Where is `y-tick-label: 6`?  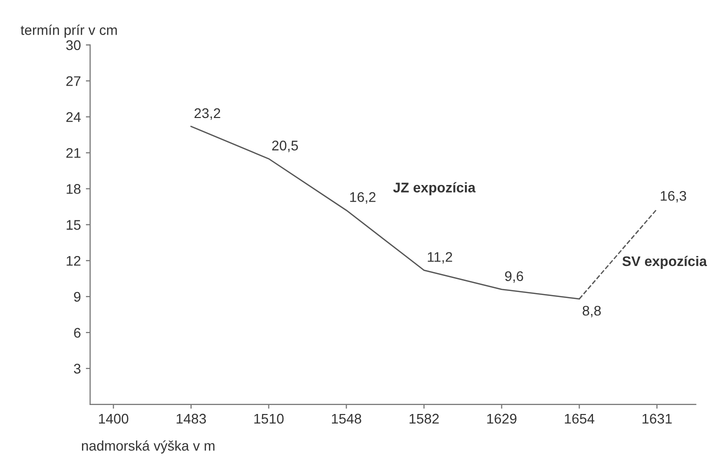 y-tick-label: 6 is located at coordinates (77, 333).